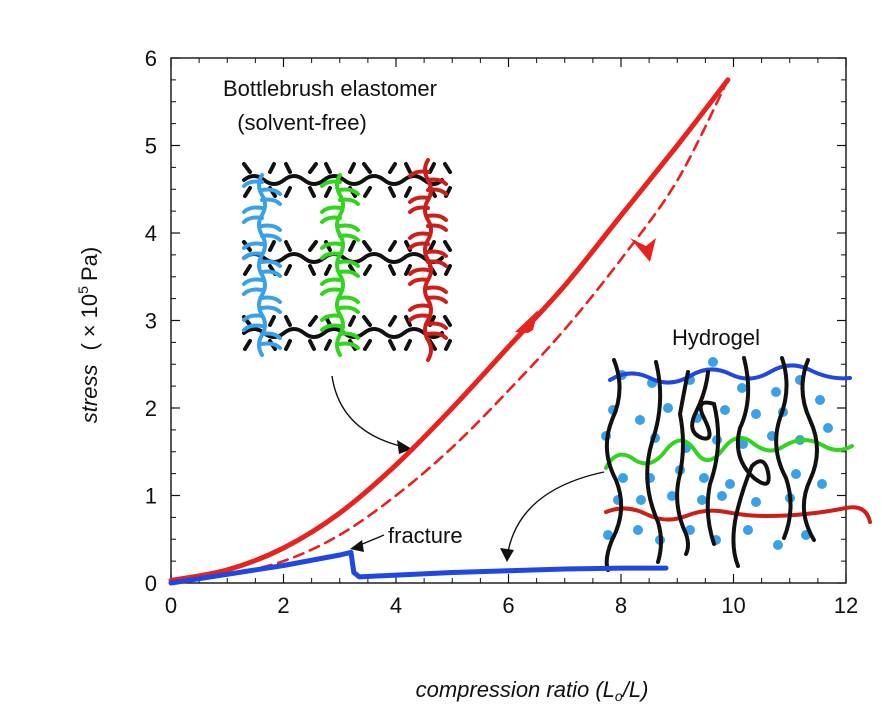 The height and width of the screenshot is (722, 894). What do you see at coordinates (418, 567) in the screenshot?
I see `hydrogel-curve` at bounding box center [418, 567].